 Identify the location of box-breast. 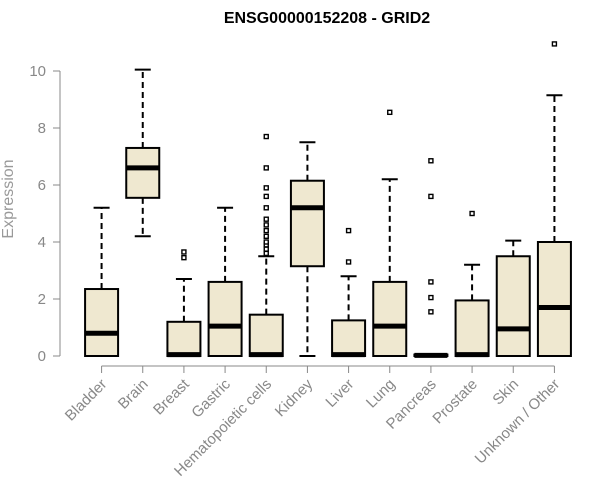
(184, 303).